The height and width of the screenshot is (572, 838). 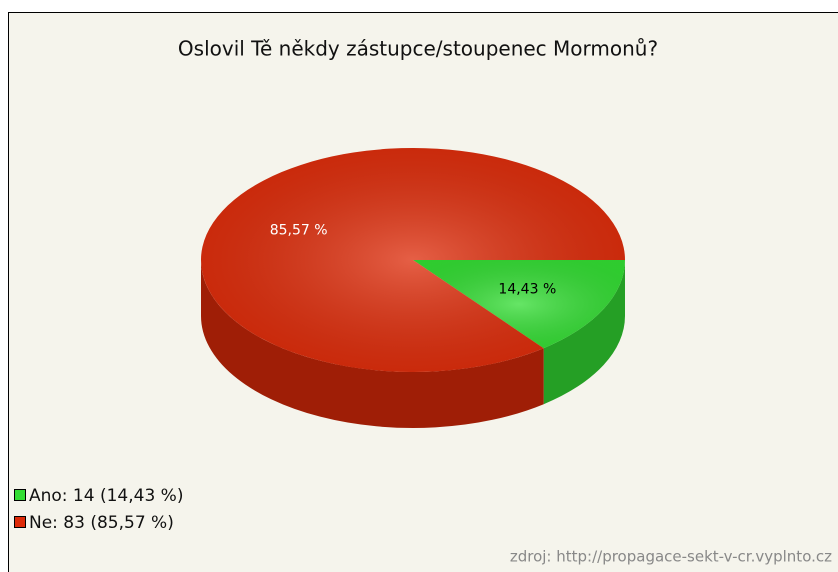 What do you see at coordinates (101, 523) in the screenshot?
I see `legend-label: Ne: 83 (85,57 %)` at bounding box center [101, 523].